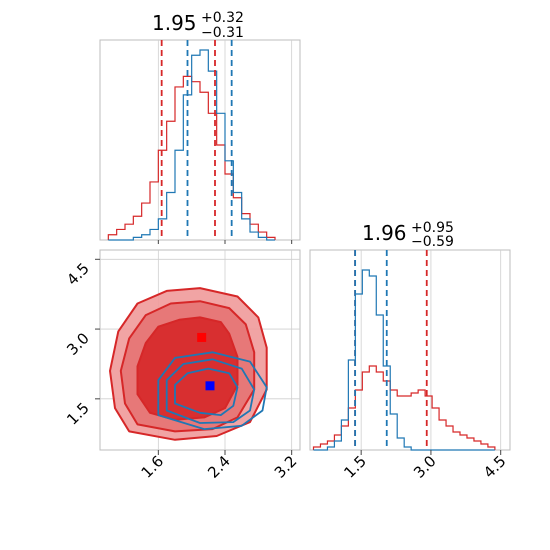 The image size is (550, 550). I want to click on title-y-minus: −0.59, so click(432, 242).